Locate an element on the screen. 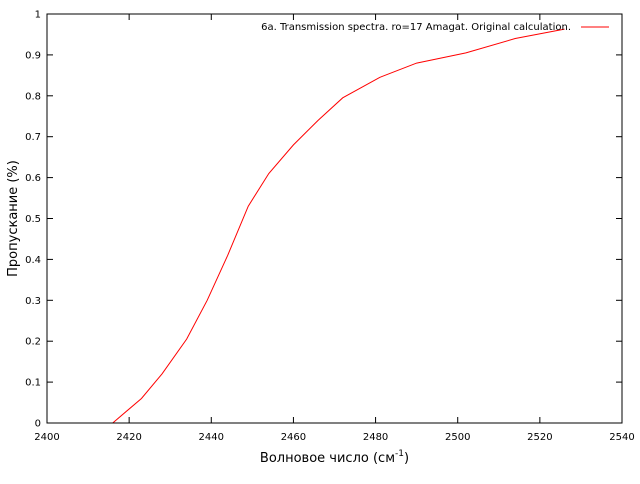 This screenshot has height=484, width=640. x-tick-label: 2420 is located at coordinates (128, 437).